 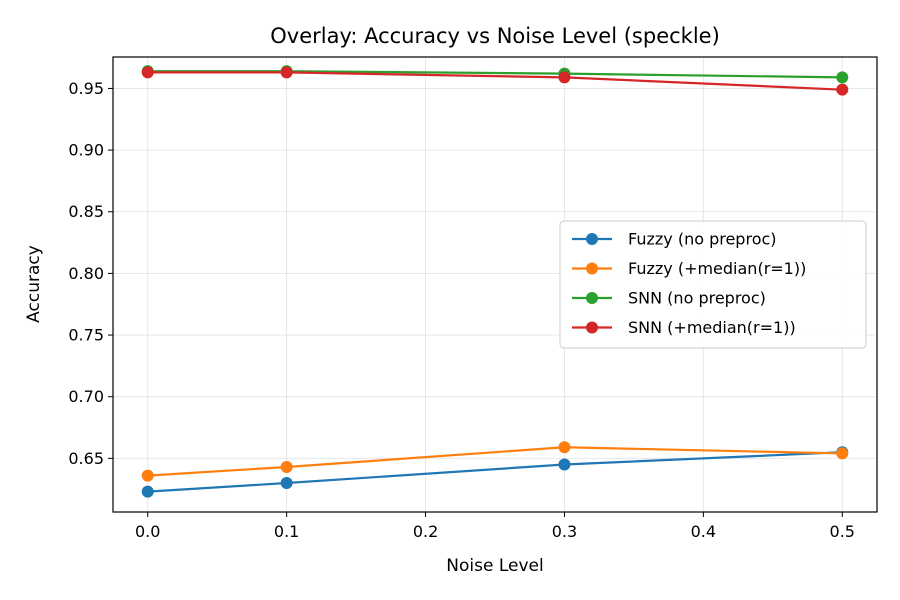 I want to click on x-tick-label: 0.3, so click(x=564, y=531).